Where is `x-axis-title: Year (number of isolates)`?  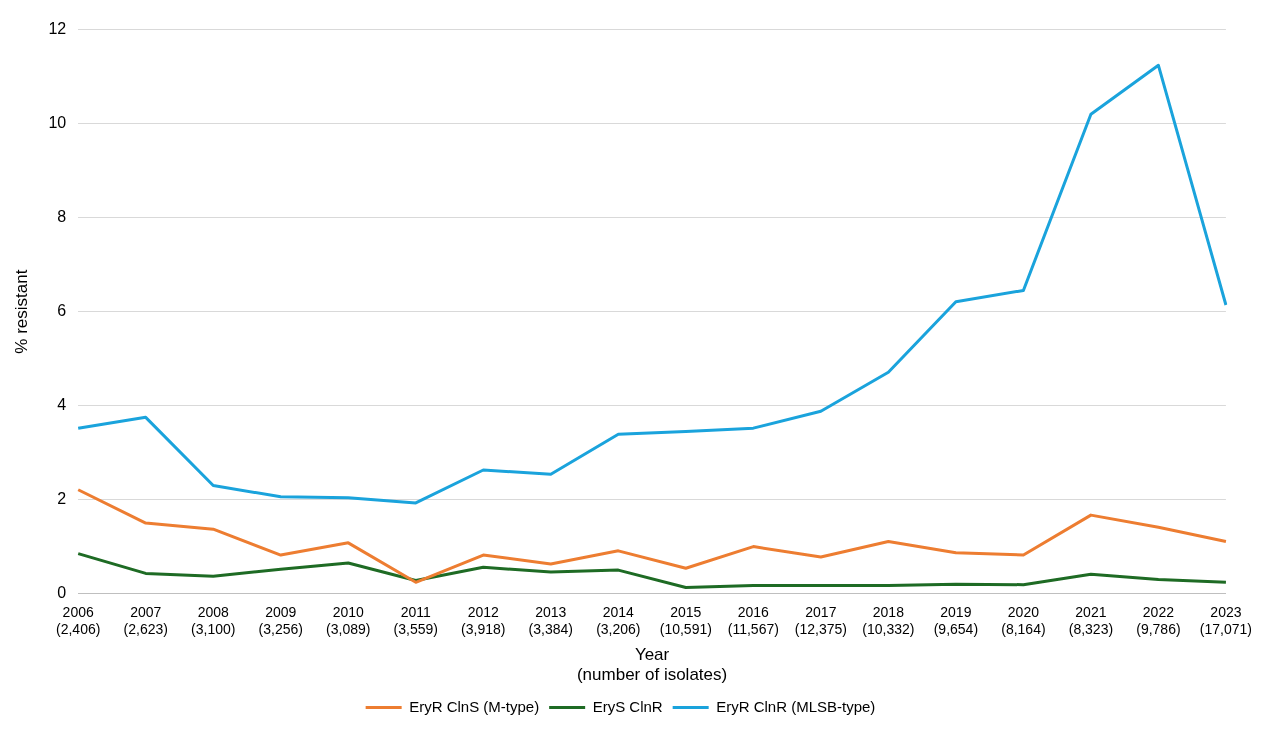 x-axis-title: Year (number of isolates) is located at coordinates (652, 665).